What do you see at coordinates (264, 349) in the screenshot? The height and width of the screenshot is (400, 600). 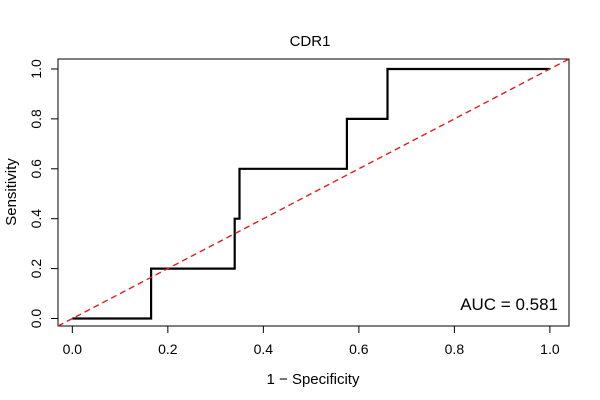 I see `x-tick-label-2: 0.4` at bounding box center [264, 349].